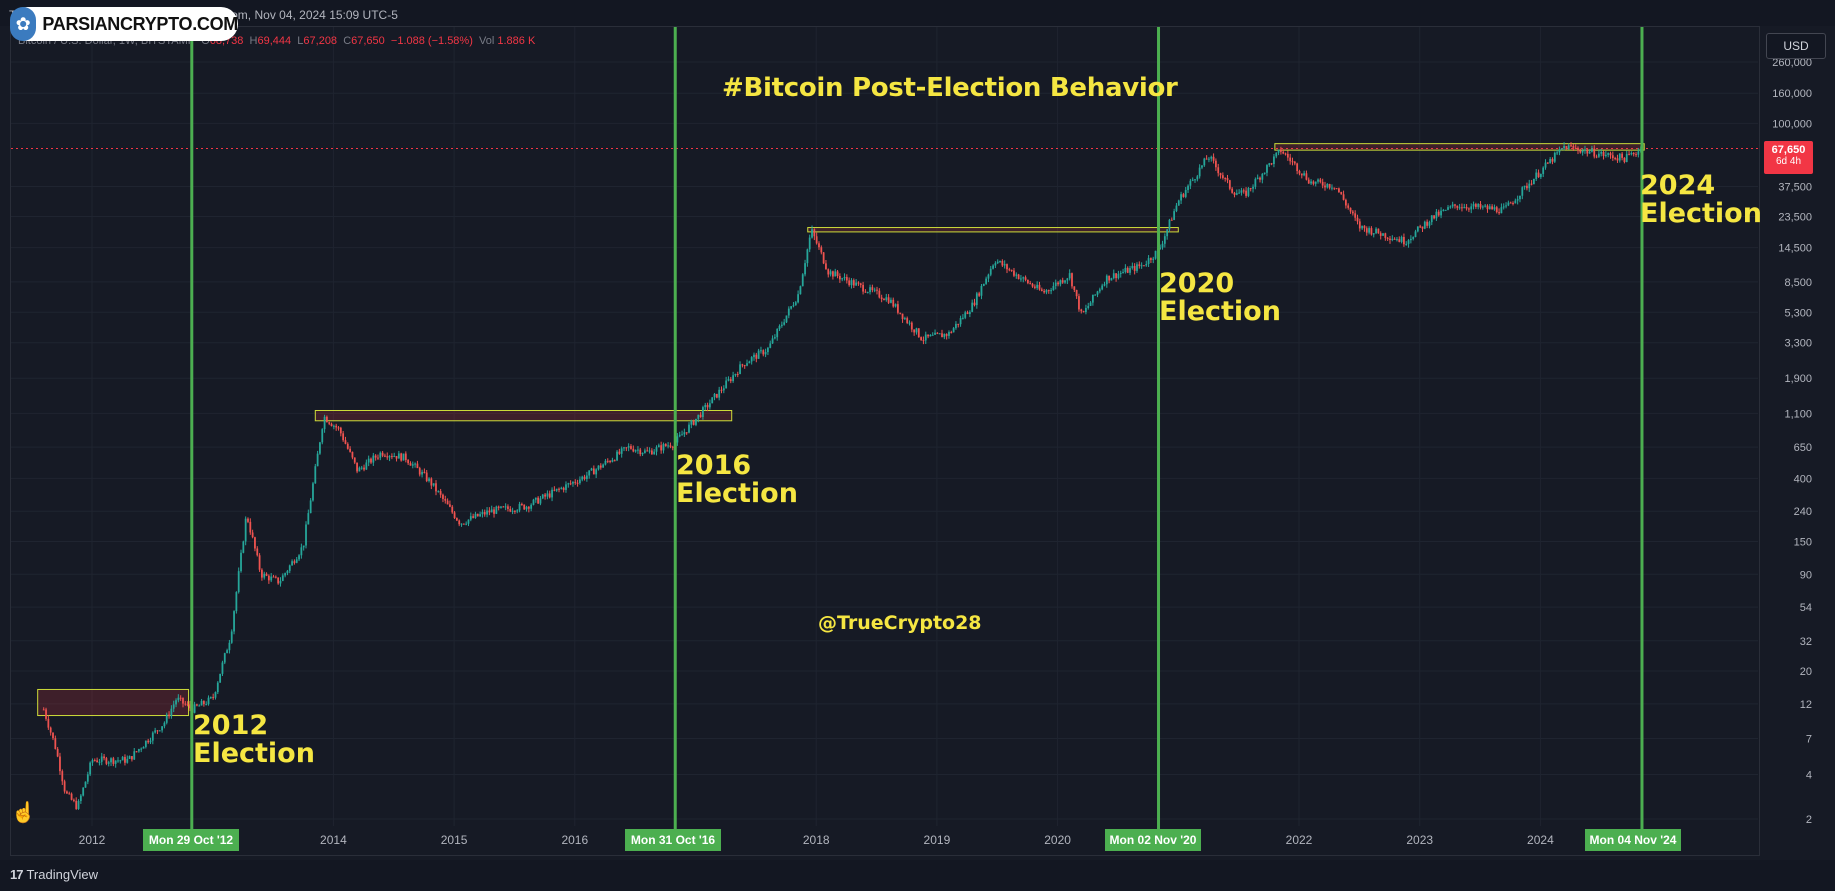  Describe the element at coordinates (1788, 150) in the screenshot. I see `last-price: 67,650` at that location.